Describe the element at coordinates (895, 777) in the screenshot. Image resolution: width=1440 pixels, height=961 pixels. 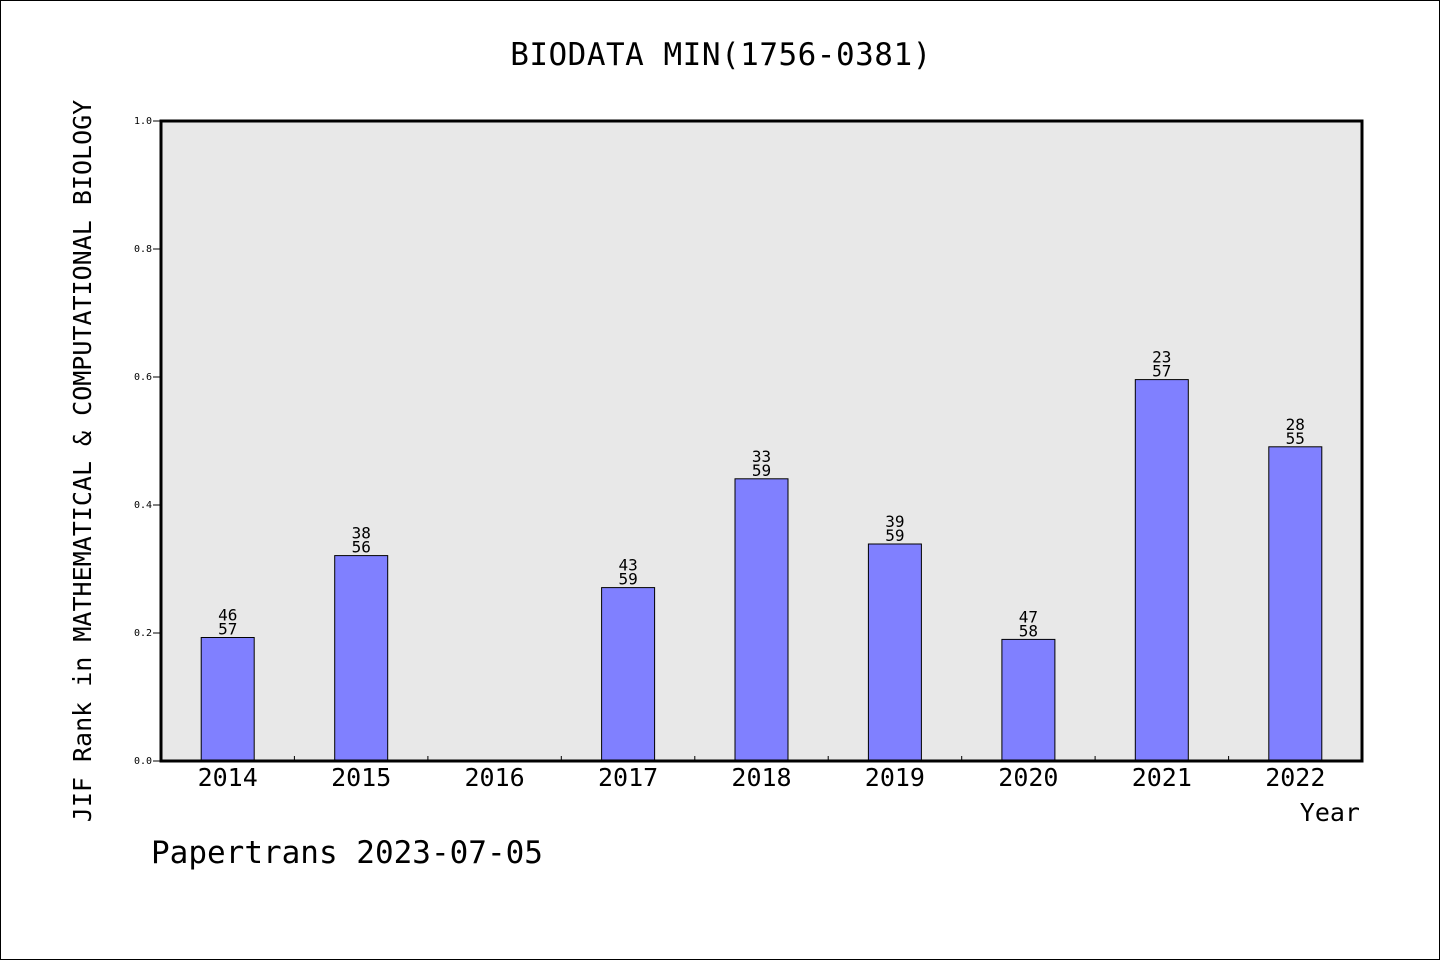
I see `x-tick-label-2019: 2019` at that location.